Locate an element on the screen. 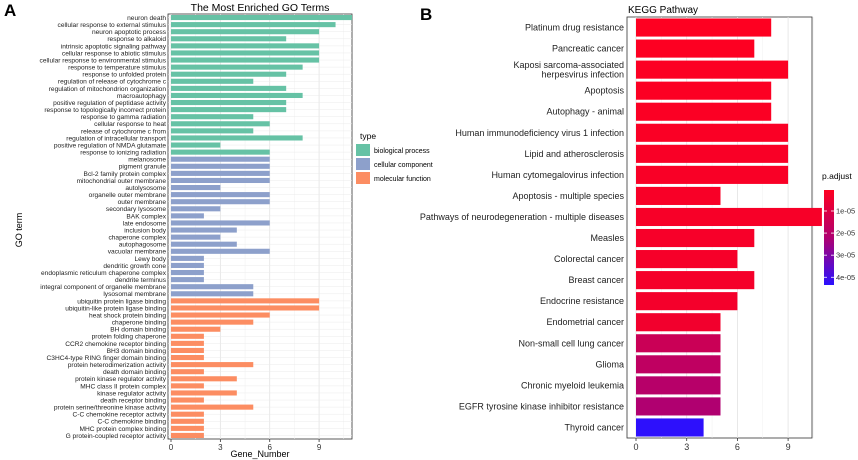 The height and width of the screenshot is (460, 858). go-bar-cellular-response-to-environmental-stimulus is located at coordinates (245, 60).